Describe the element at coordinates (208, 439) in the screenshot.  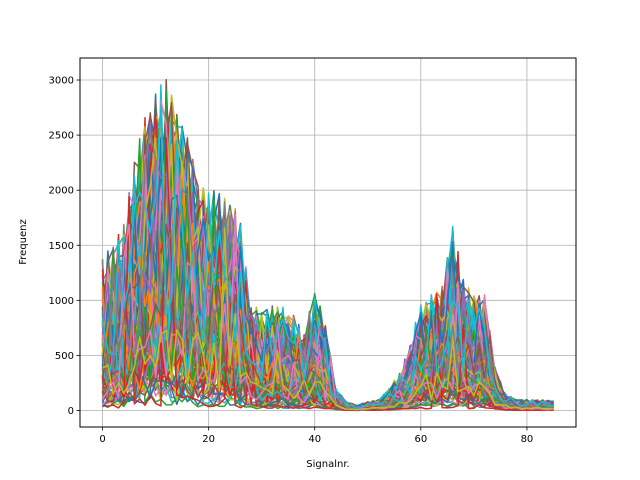
I see `x-tick-label: 20` at that location.